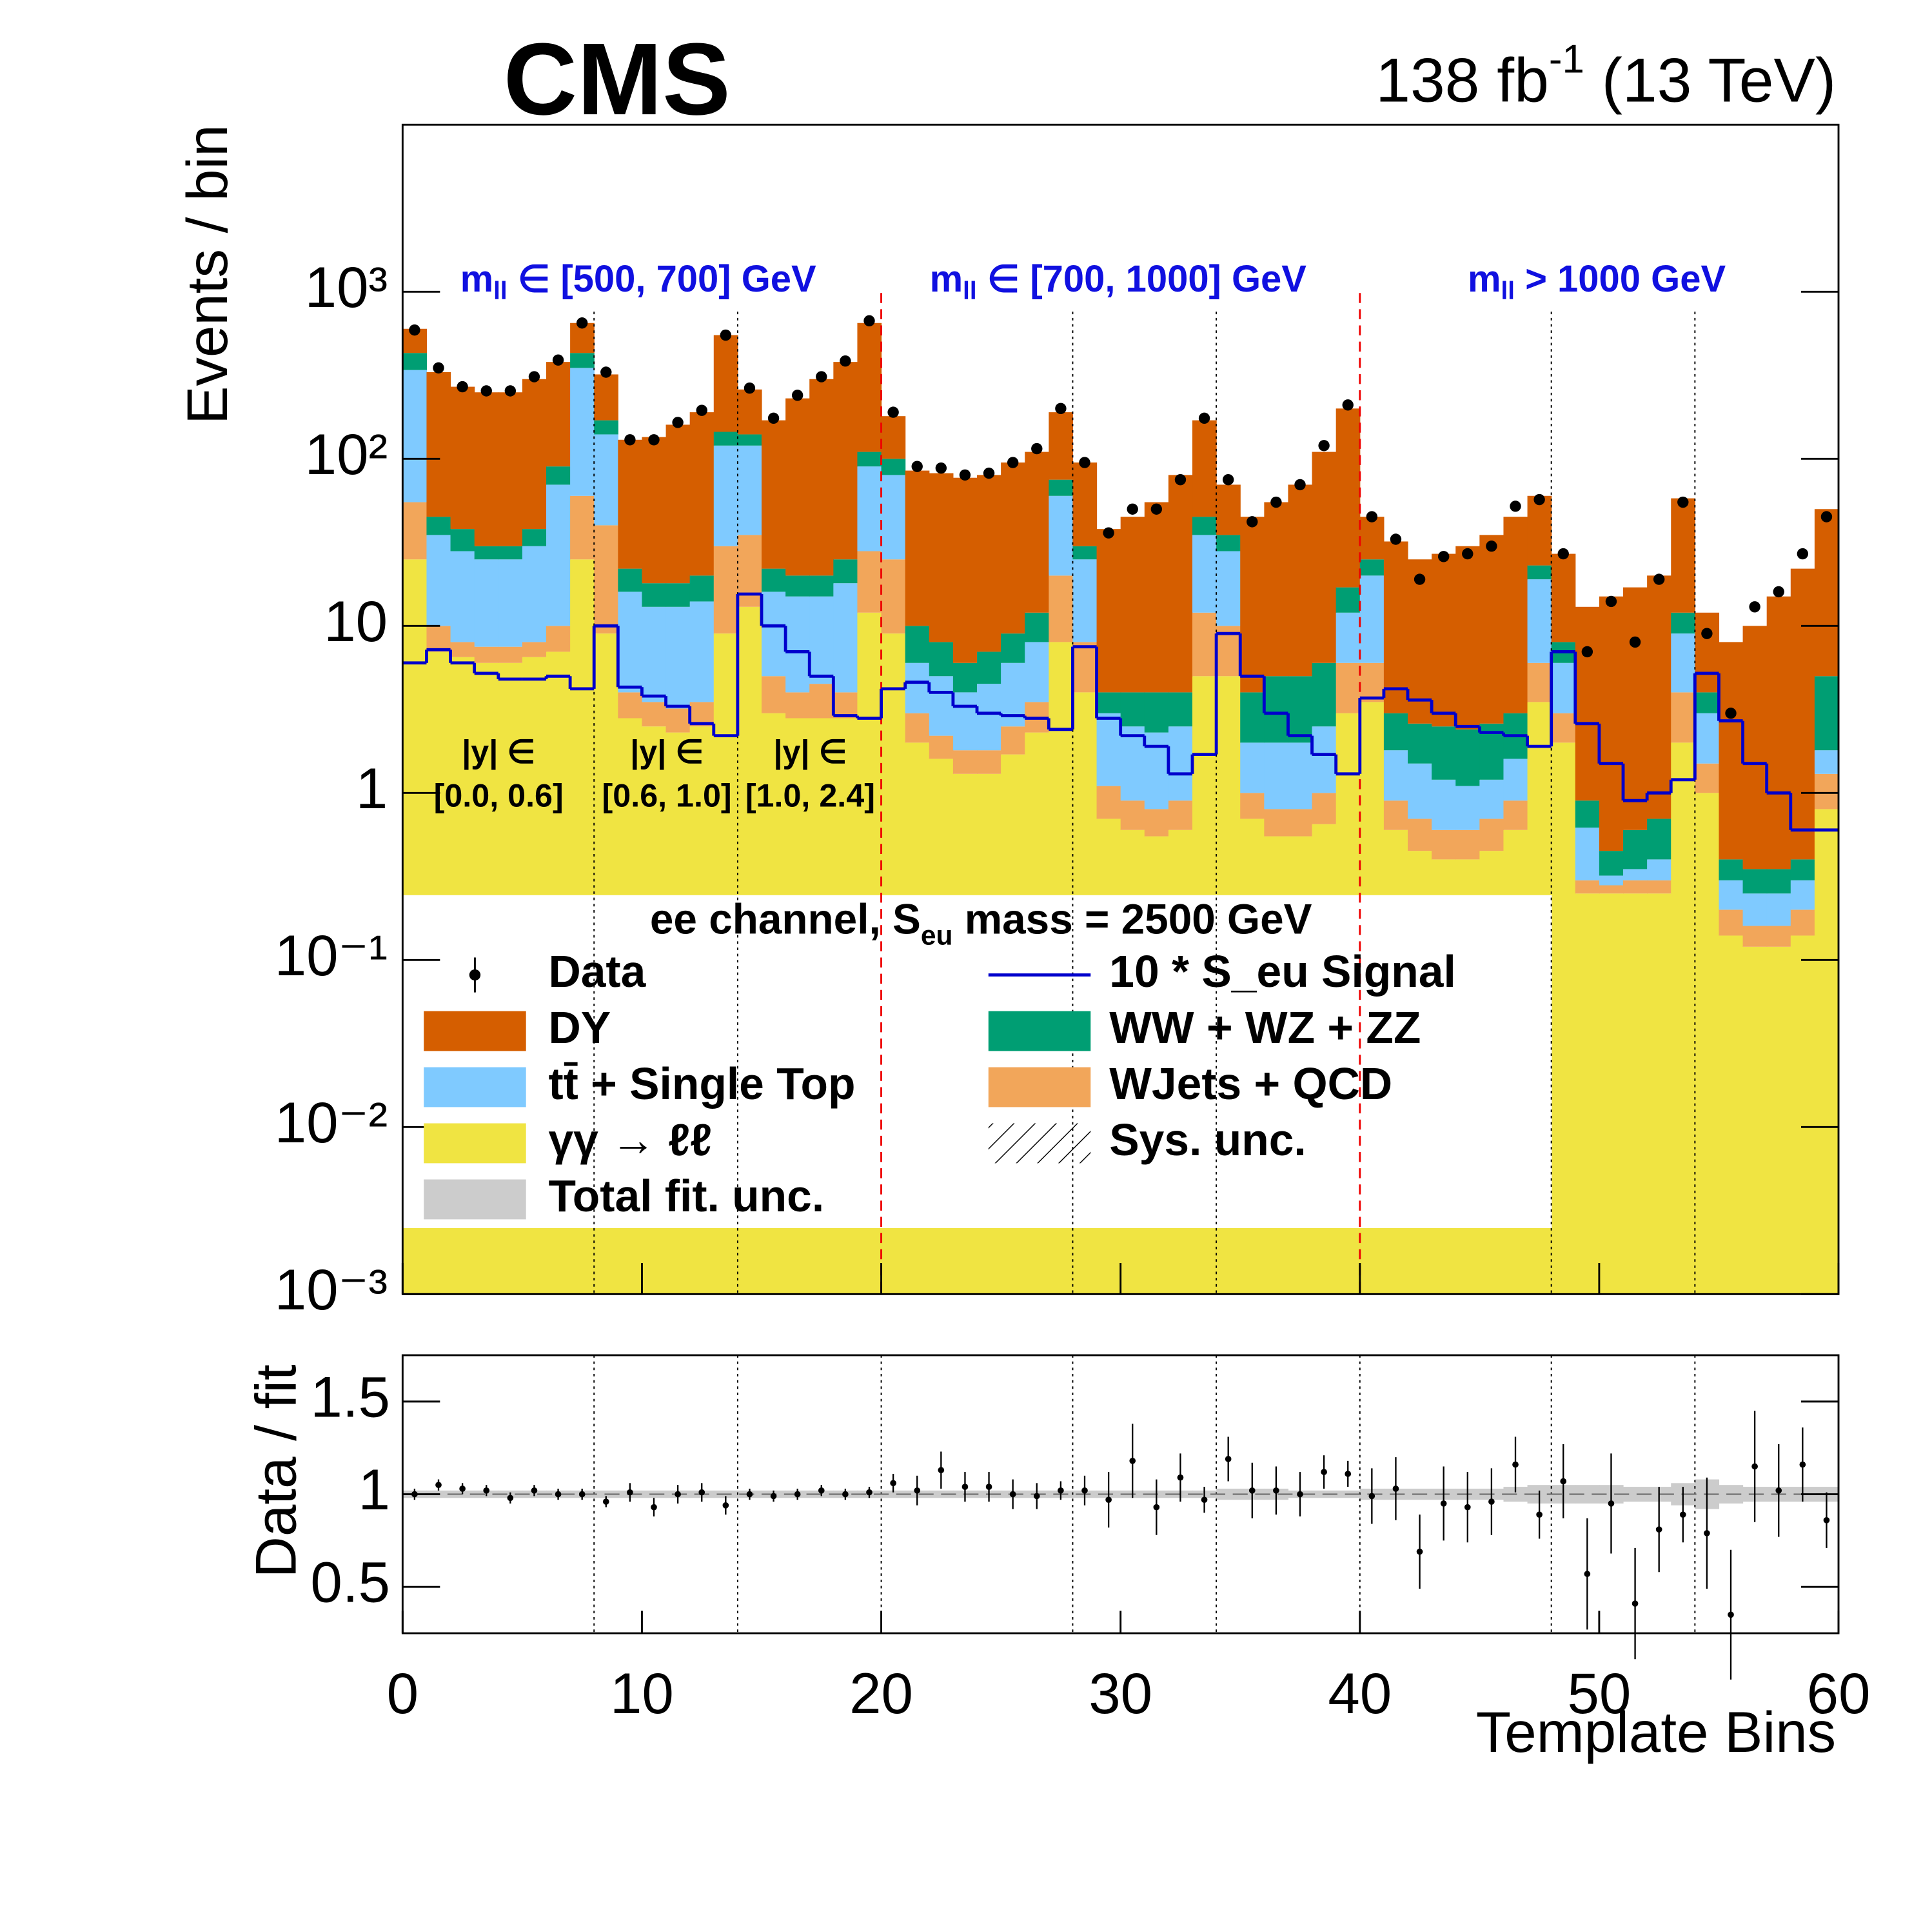 The image size is (1932, 1917). Describe the element at coordinates (499, 795) in the screenshot. I see `rapidity-label: [0.0, 0.6]` at that location.